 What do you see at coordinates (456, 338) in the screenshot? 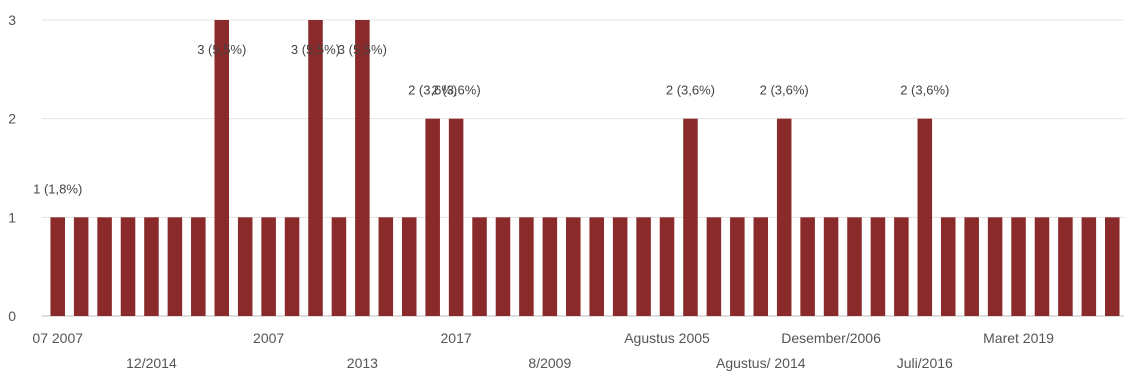
I see `x-tick-label: 2017` at bounding box center [456, 338].